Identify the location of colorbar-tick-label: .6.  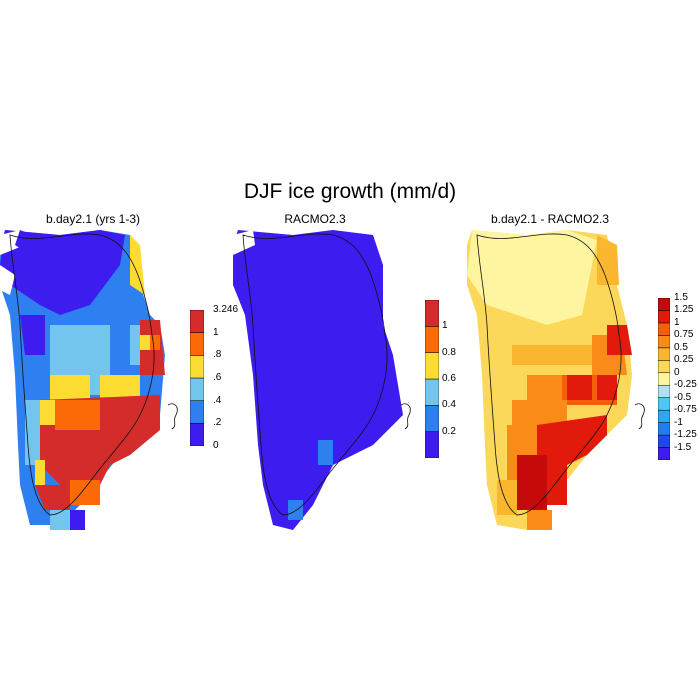
(217, 377).